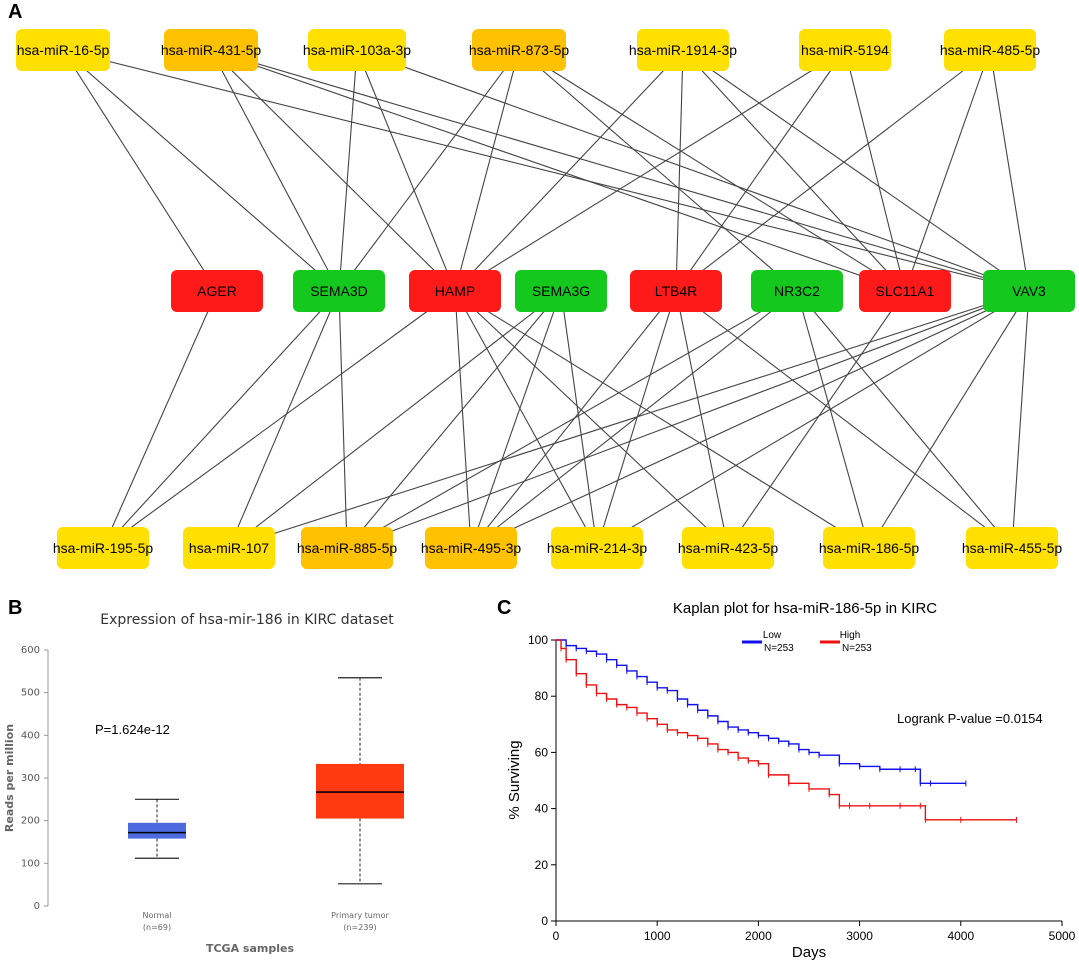 This screenshot has width=1079, height=966. Describe the element at coordinates (455, 291) in the screenshot. I see `gene-node: HAMP` at that location.